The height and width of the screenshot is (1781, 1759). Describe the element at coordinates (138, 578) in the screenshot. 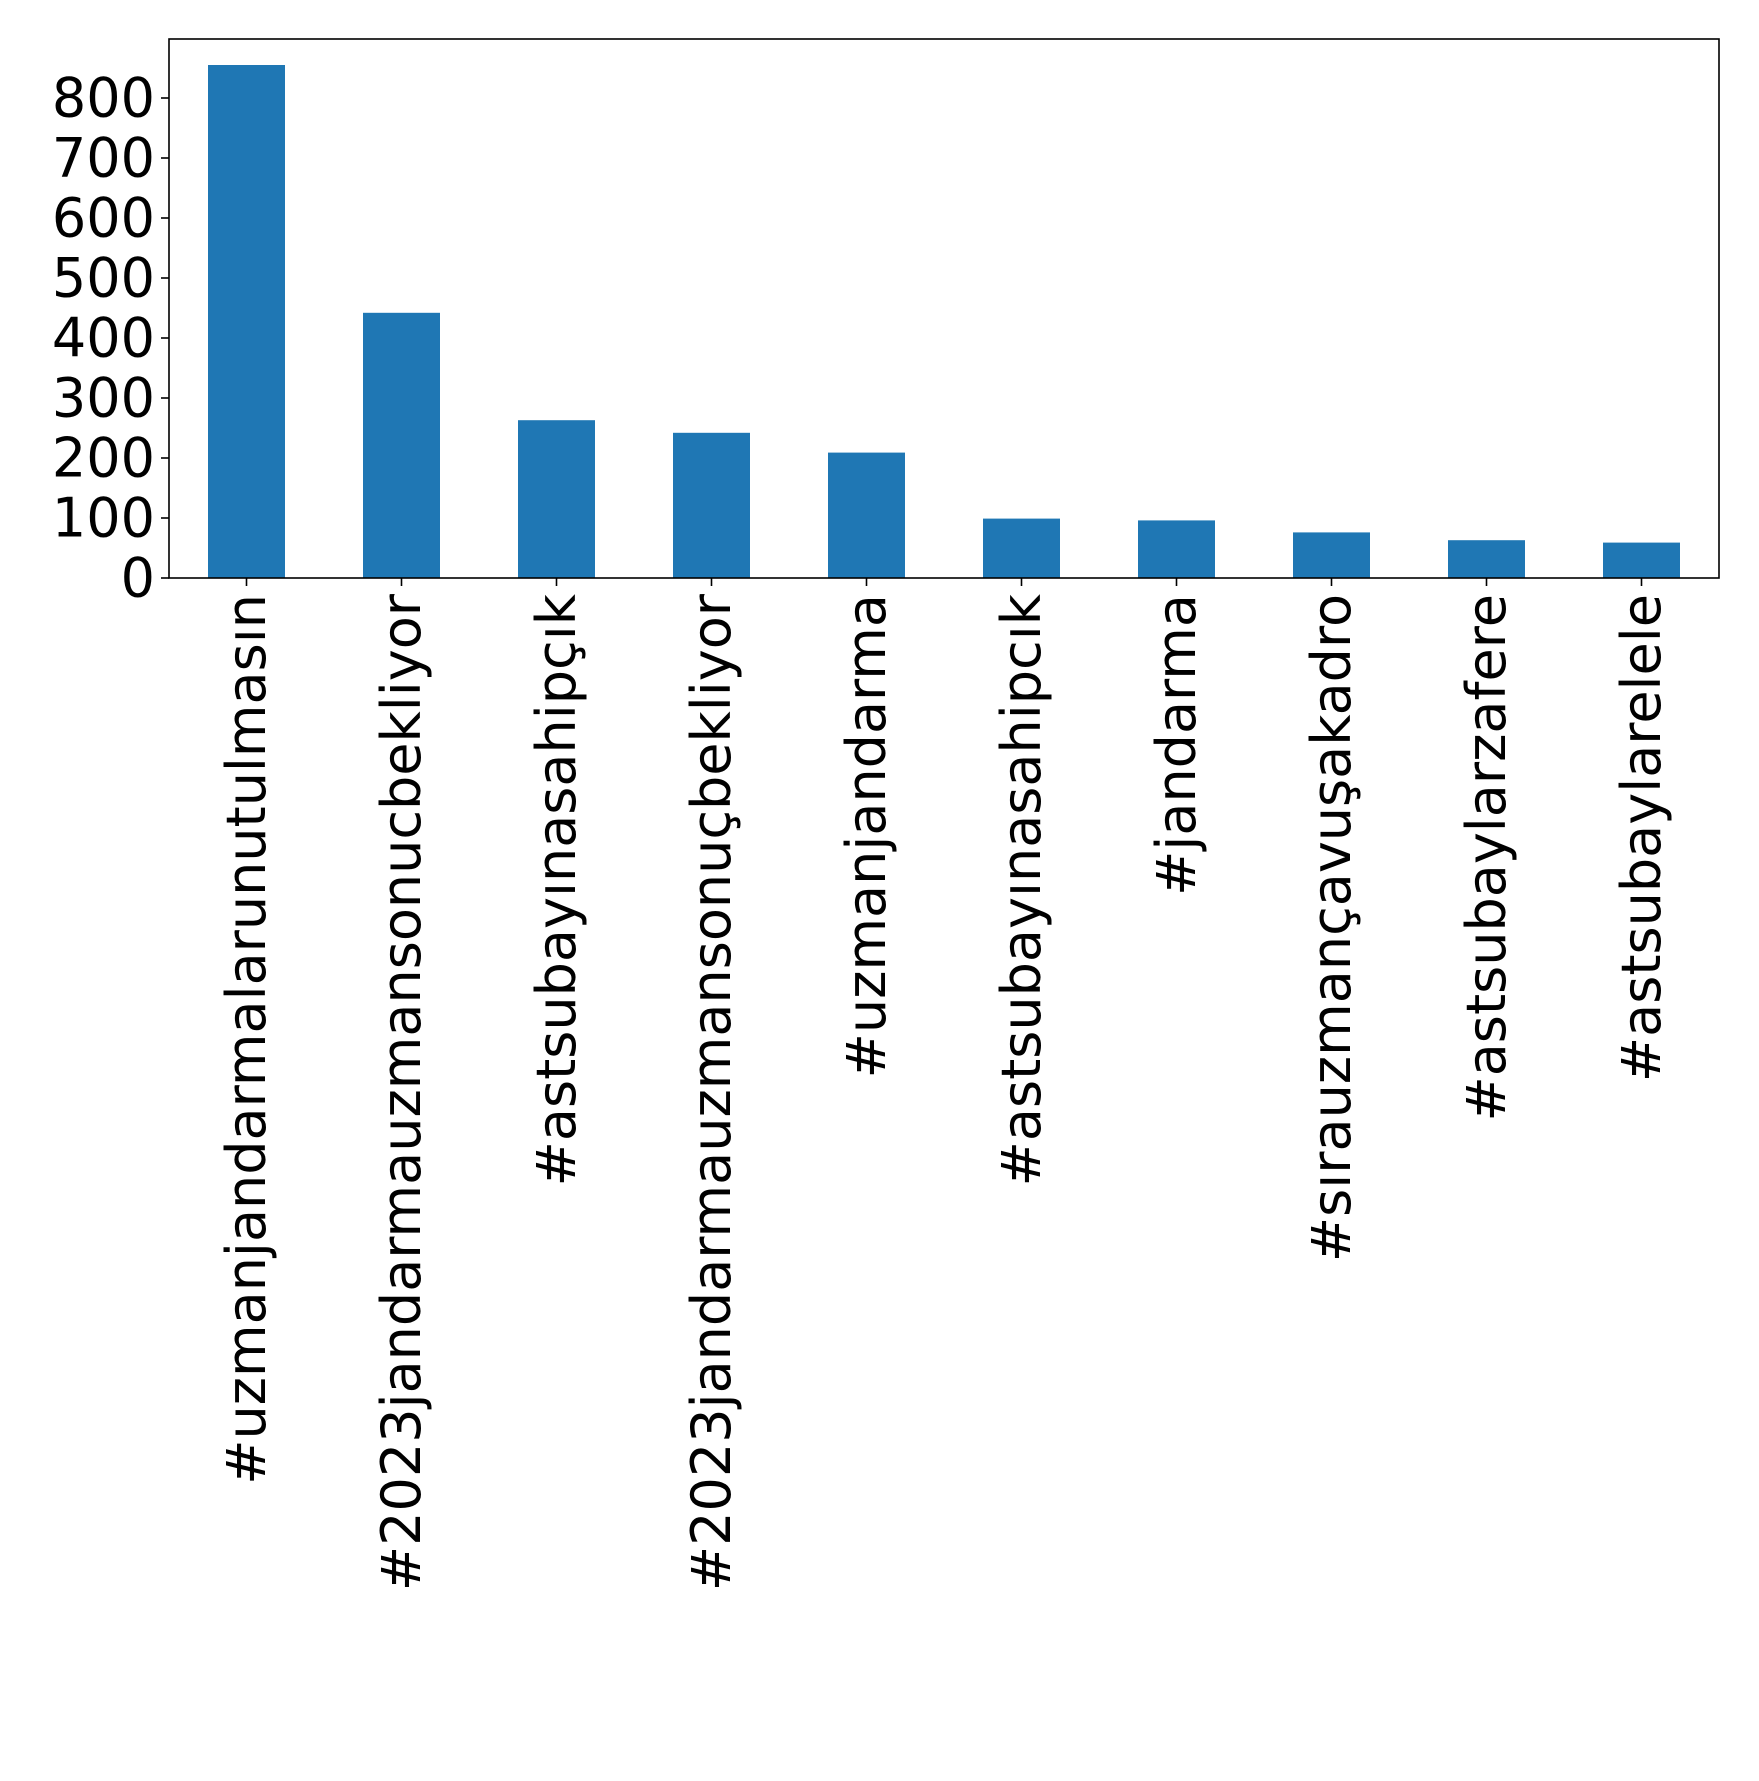

I see `y-tick-label: 0` at that location.